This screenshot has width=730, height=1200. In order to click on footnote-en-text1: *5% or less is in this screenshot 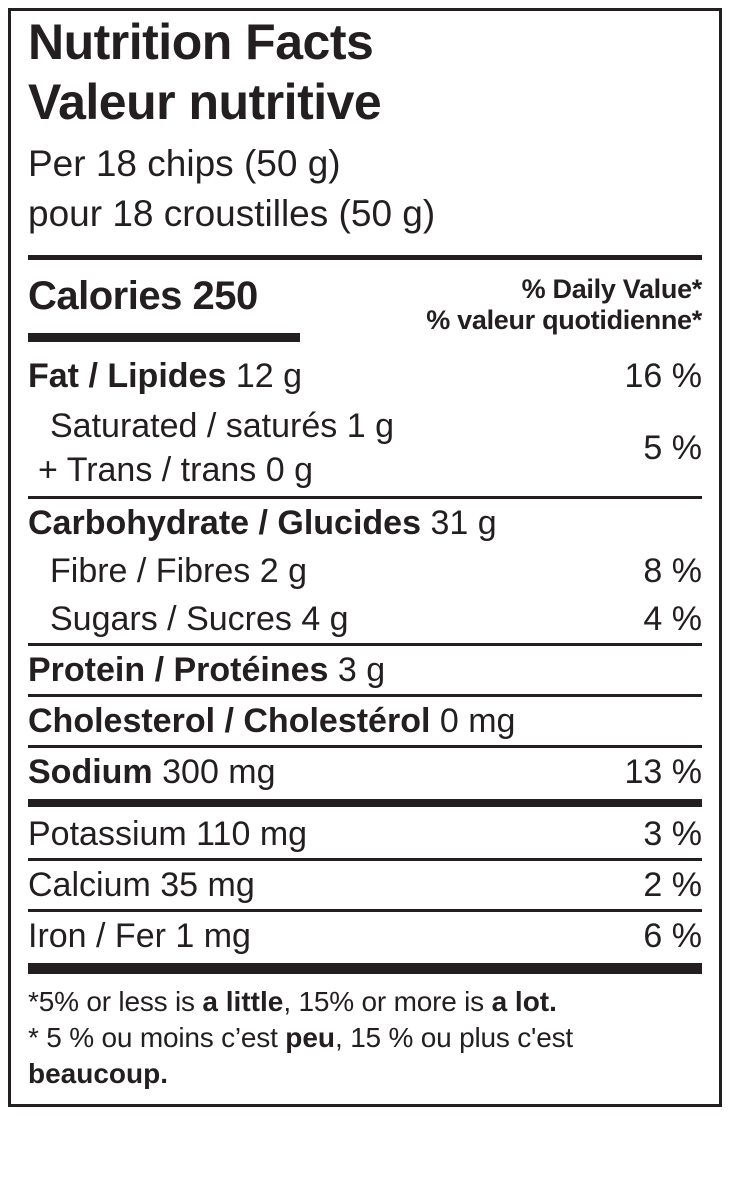, I will do `click(115, 1001)`.